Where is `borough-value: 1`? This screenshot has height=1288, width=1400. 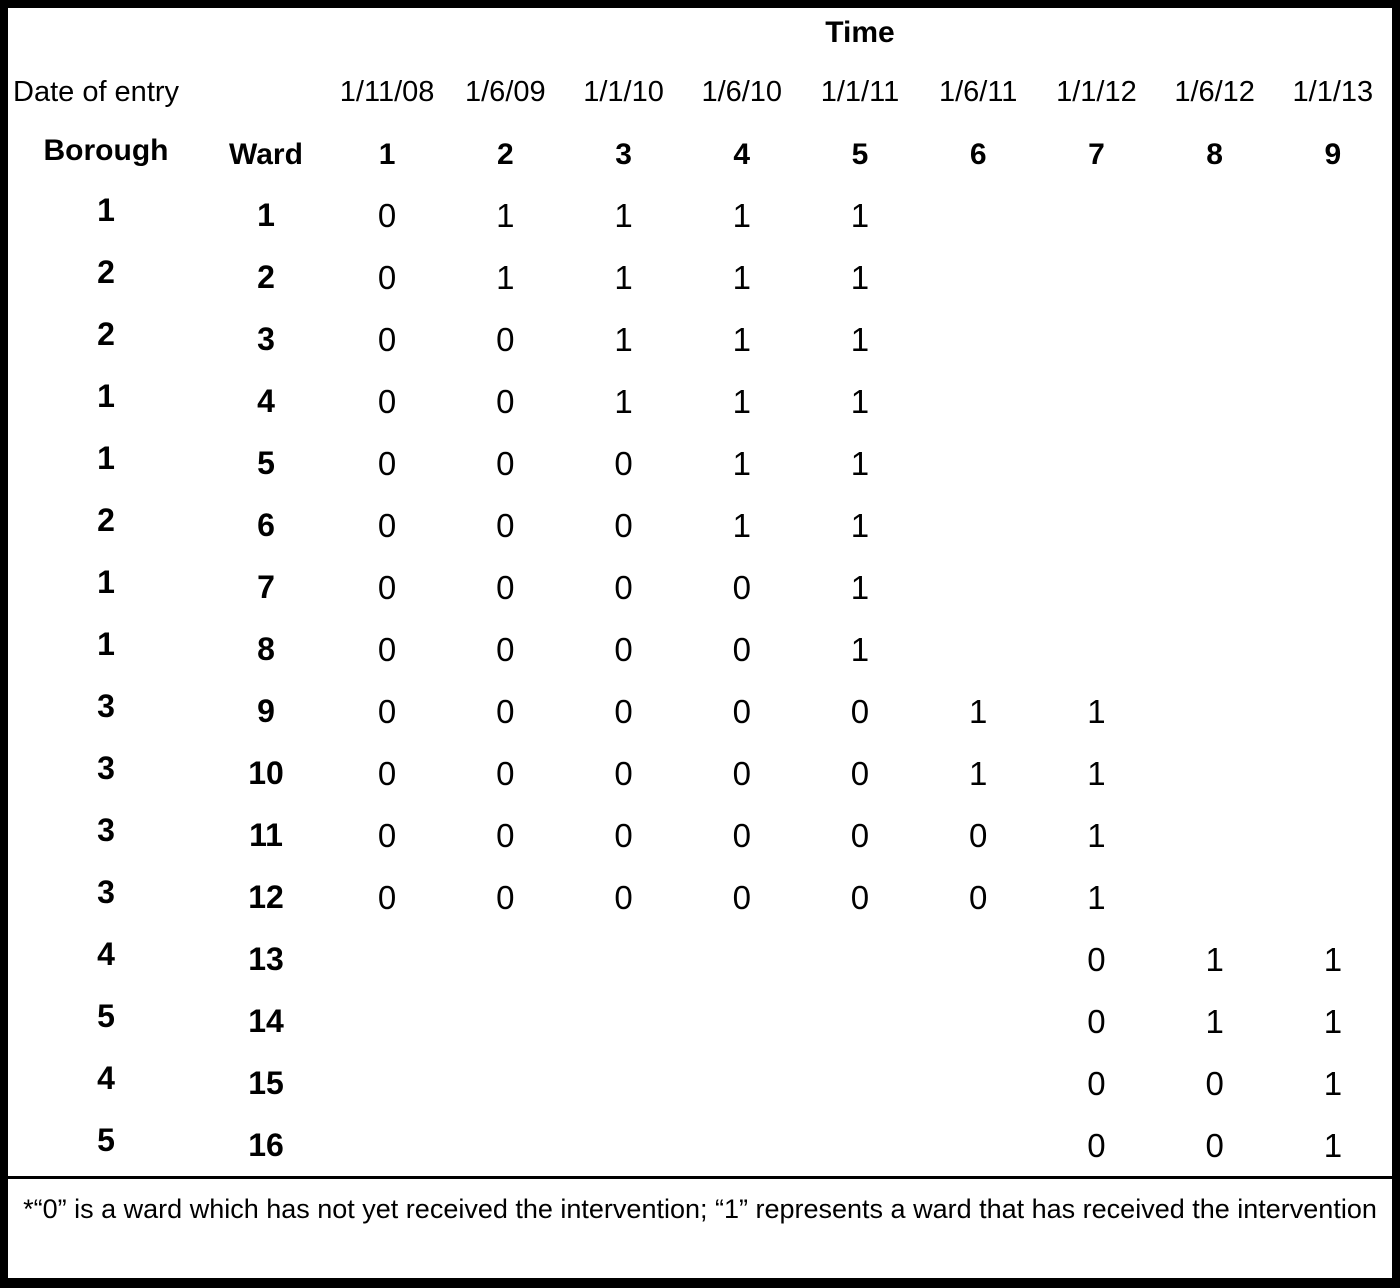
borough-value: 1 is located at coordinates (106, 587).